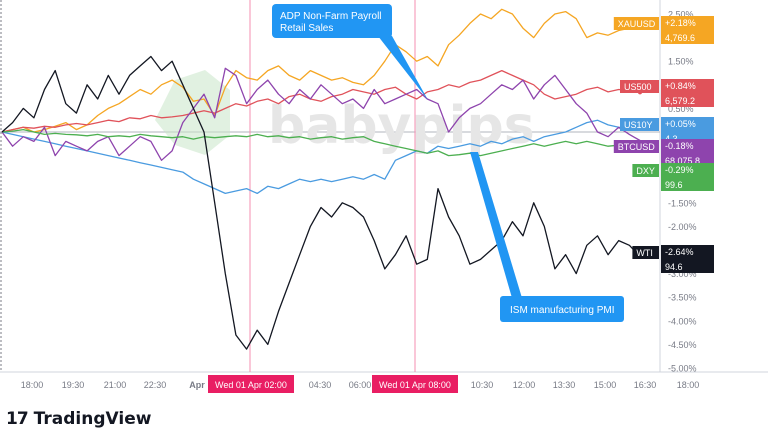 This screenshot has width=768, height=431. I want to click on annotation-text-1: ADP Non-Farm Payroll Retail Sales, so click(331, 22).